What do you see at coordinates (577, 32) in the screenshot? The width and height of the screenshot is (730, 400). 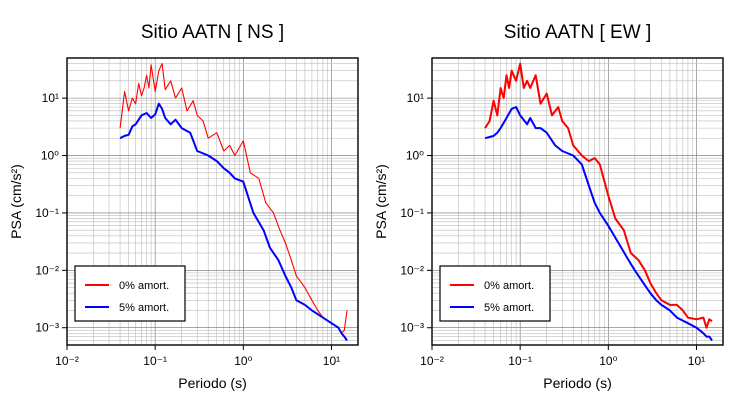 I see `chart-title: Sitio AATN [ EW ]` at bounding box center [577, 32].